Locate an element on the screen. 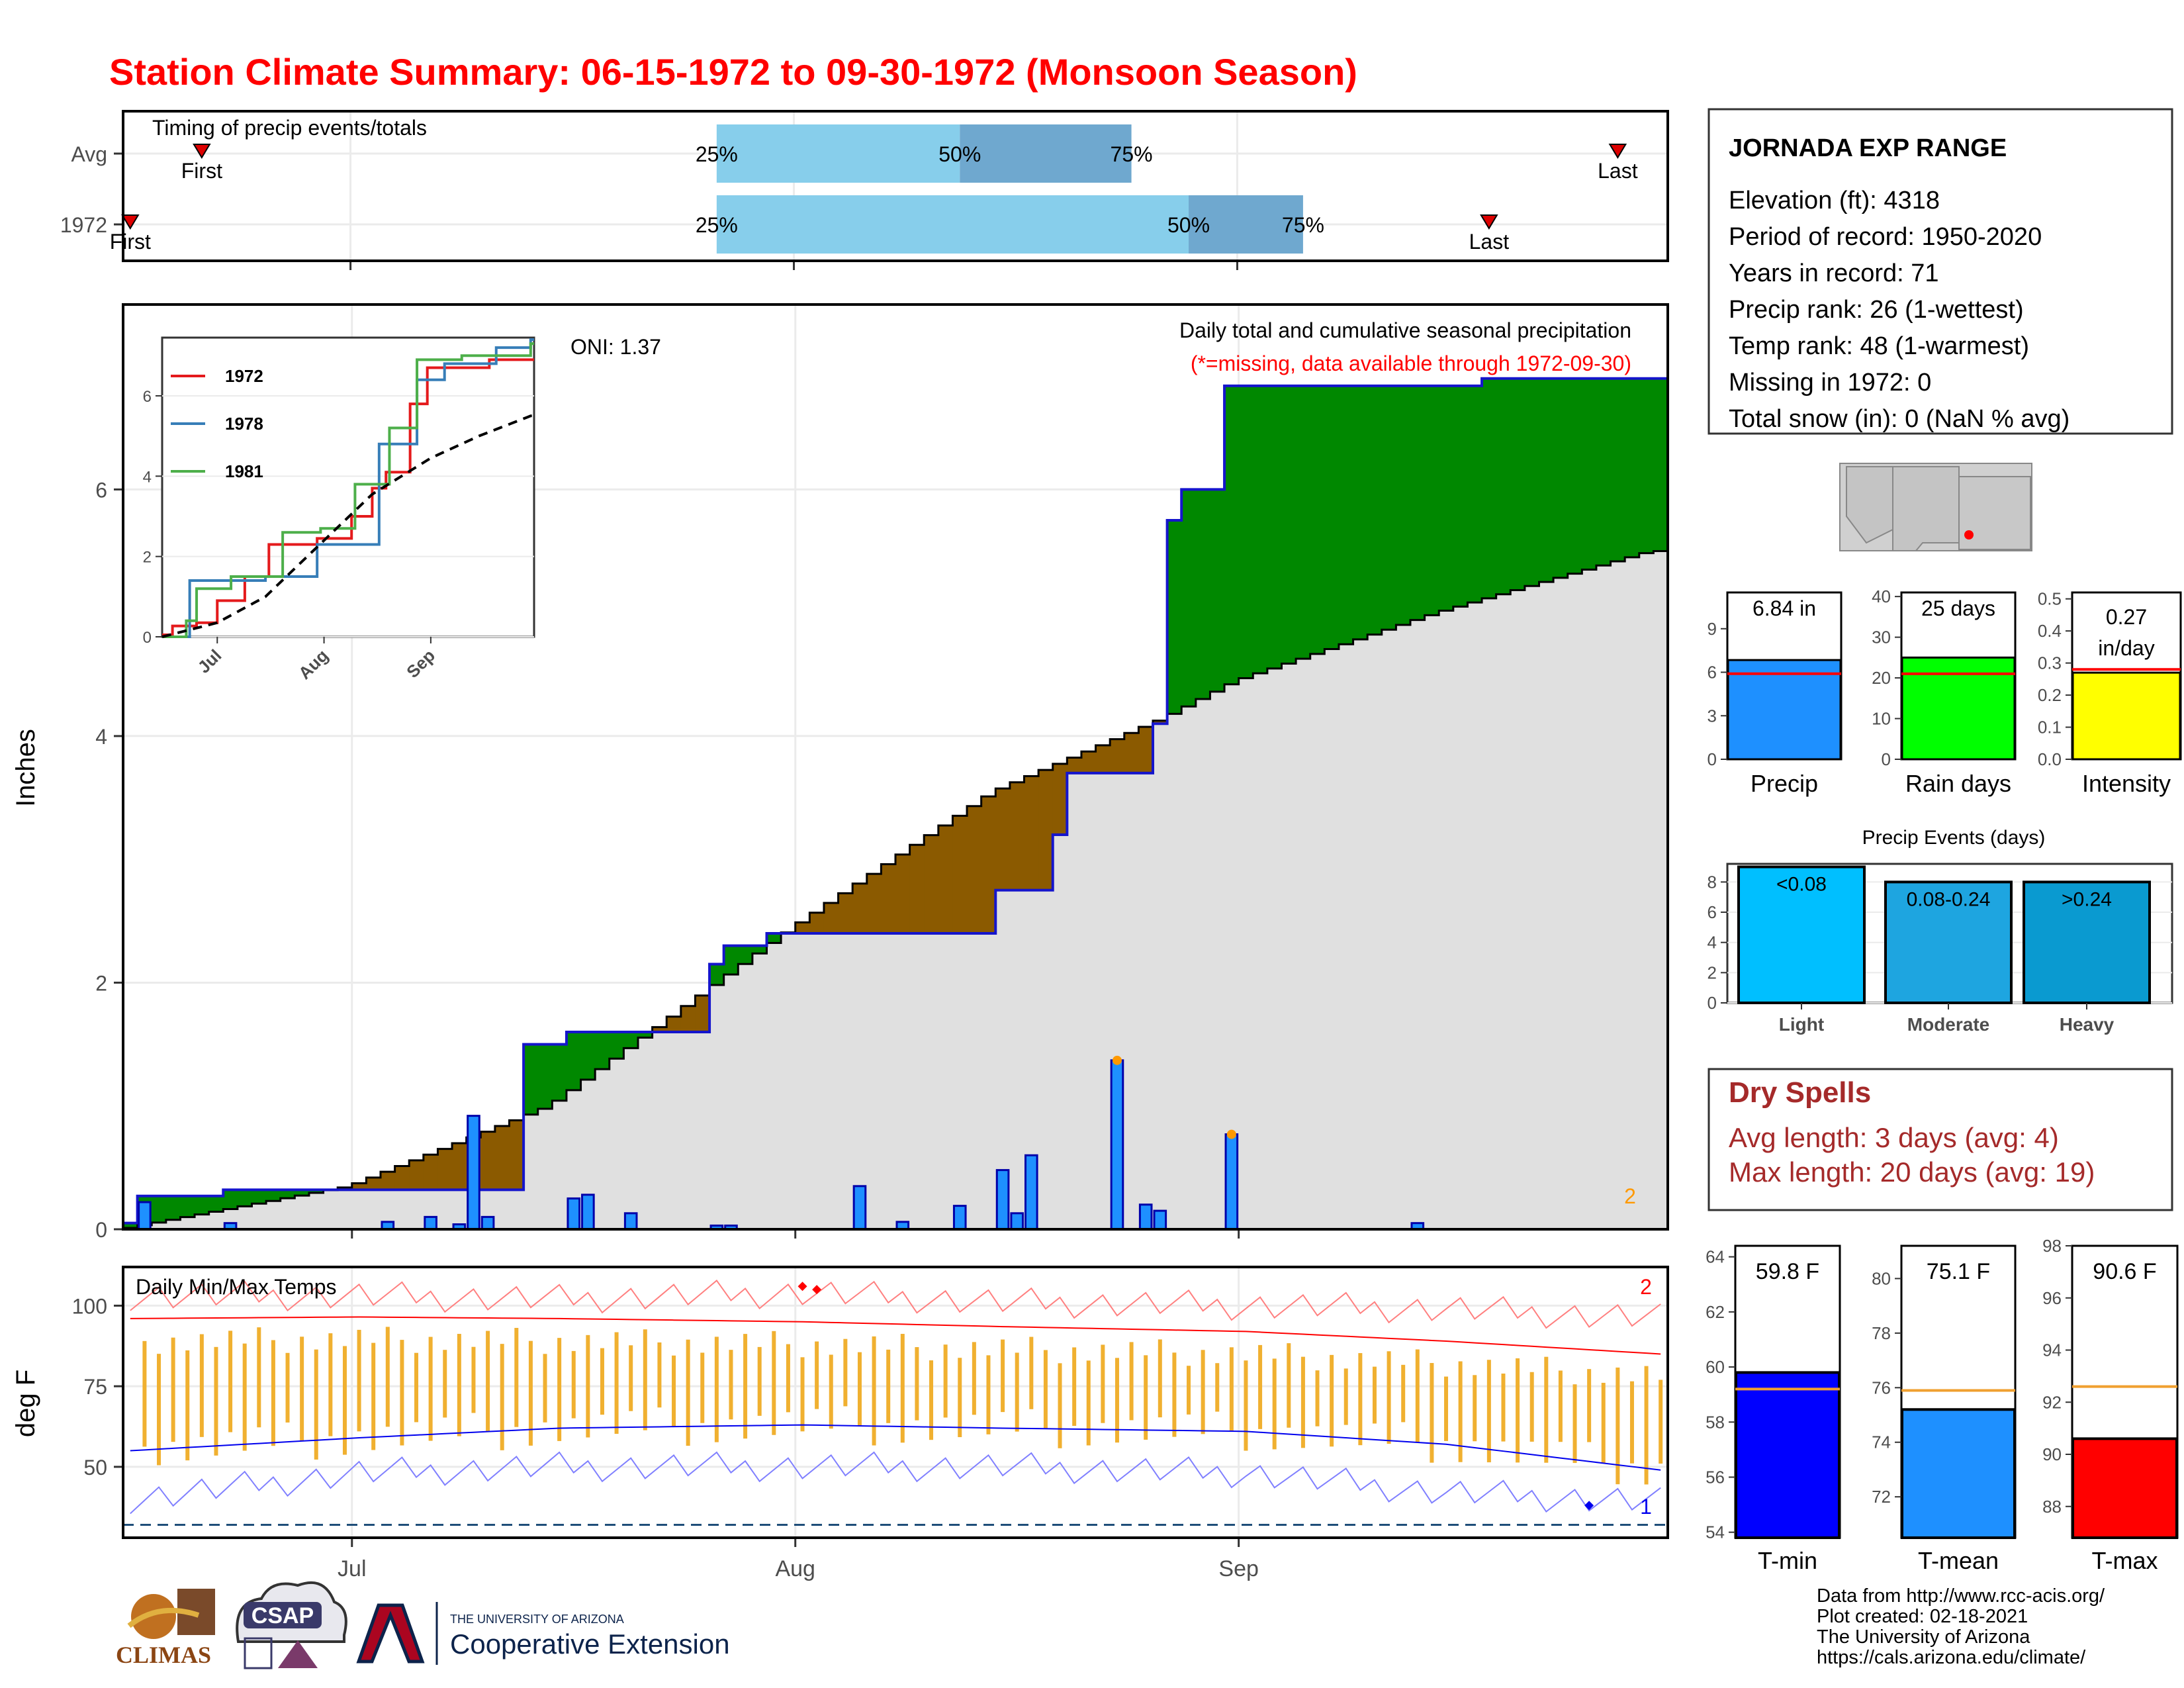 This screenshot has height=1688, width=2184. avg-max-line is located at coordinates (896, 1335).